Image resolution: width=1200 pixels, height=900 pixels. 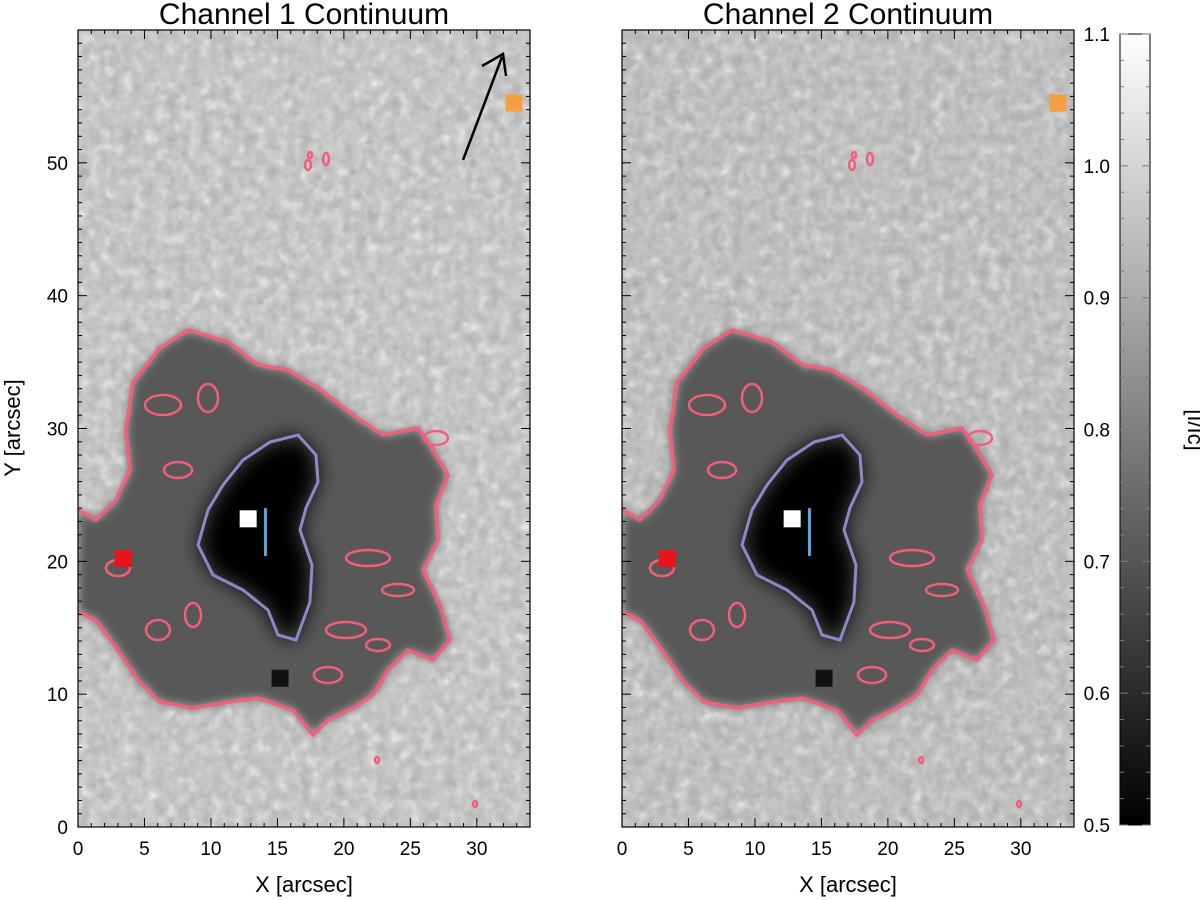 I want to click on y-tick-label: 50, so click(x=57, y=164).